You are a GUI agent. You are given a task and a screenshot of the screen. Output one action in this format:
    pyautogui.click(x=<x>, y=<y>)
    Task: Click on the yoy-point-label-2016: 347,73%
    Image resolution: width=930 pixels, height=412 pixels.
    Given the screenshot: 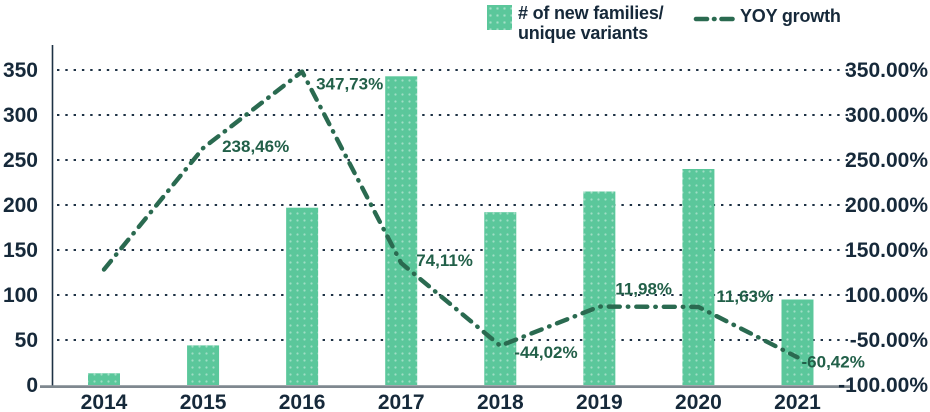 What is the action you would take?
    pyautogui.click(x=349, y=84)
    